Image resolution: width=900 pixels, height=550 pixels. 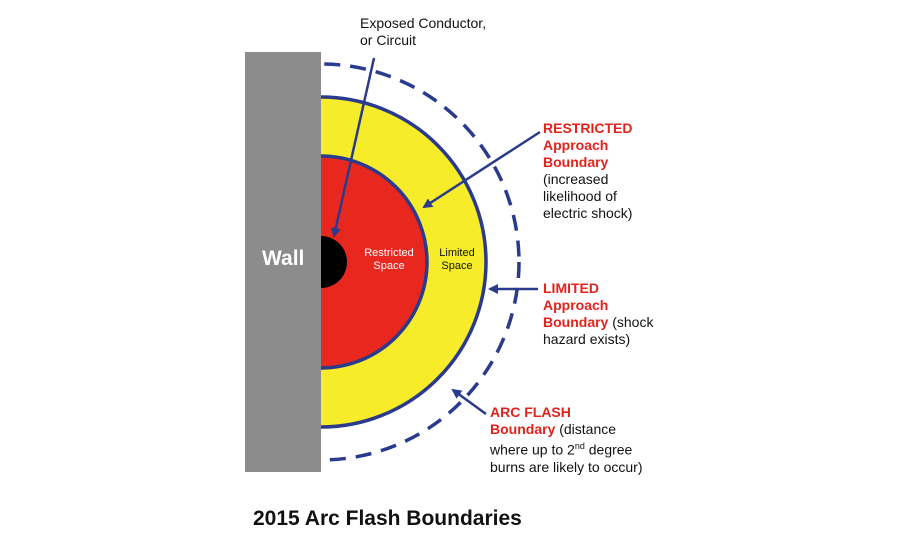 I want to click on restricted-boundary-arrow, so click(x=481, y=169).